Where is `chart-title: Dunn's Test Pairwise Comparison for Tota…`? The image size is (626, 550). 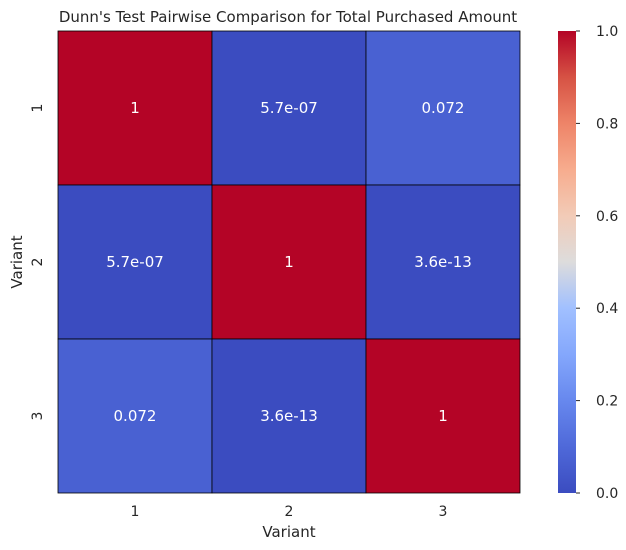
chart-title: Dunn's Test Pairwise Comparison for Tota… is located at coordinates (288, 17).